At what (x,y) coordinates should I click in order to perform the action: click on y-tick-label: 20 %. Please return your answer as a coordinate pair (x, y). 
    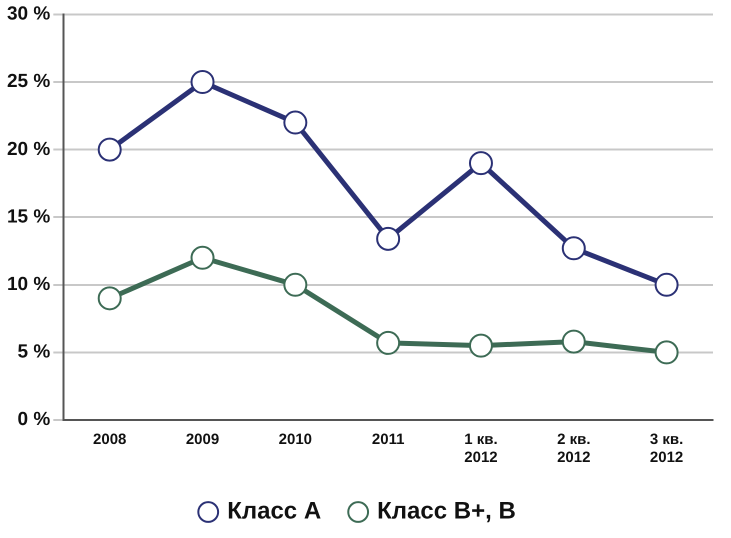
    Looking at the image, I should click on (28, 149).